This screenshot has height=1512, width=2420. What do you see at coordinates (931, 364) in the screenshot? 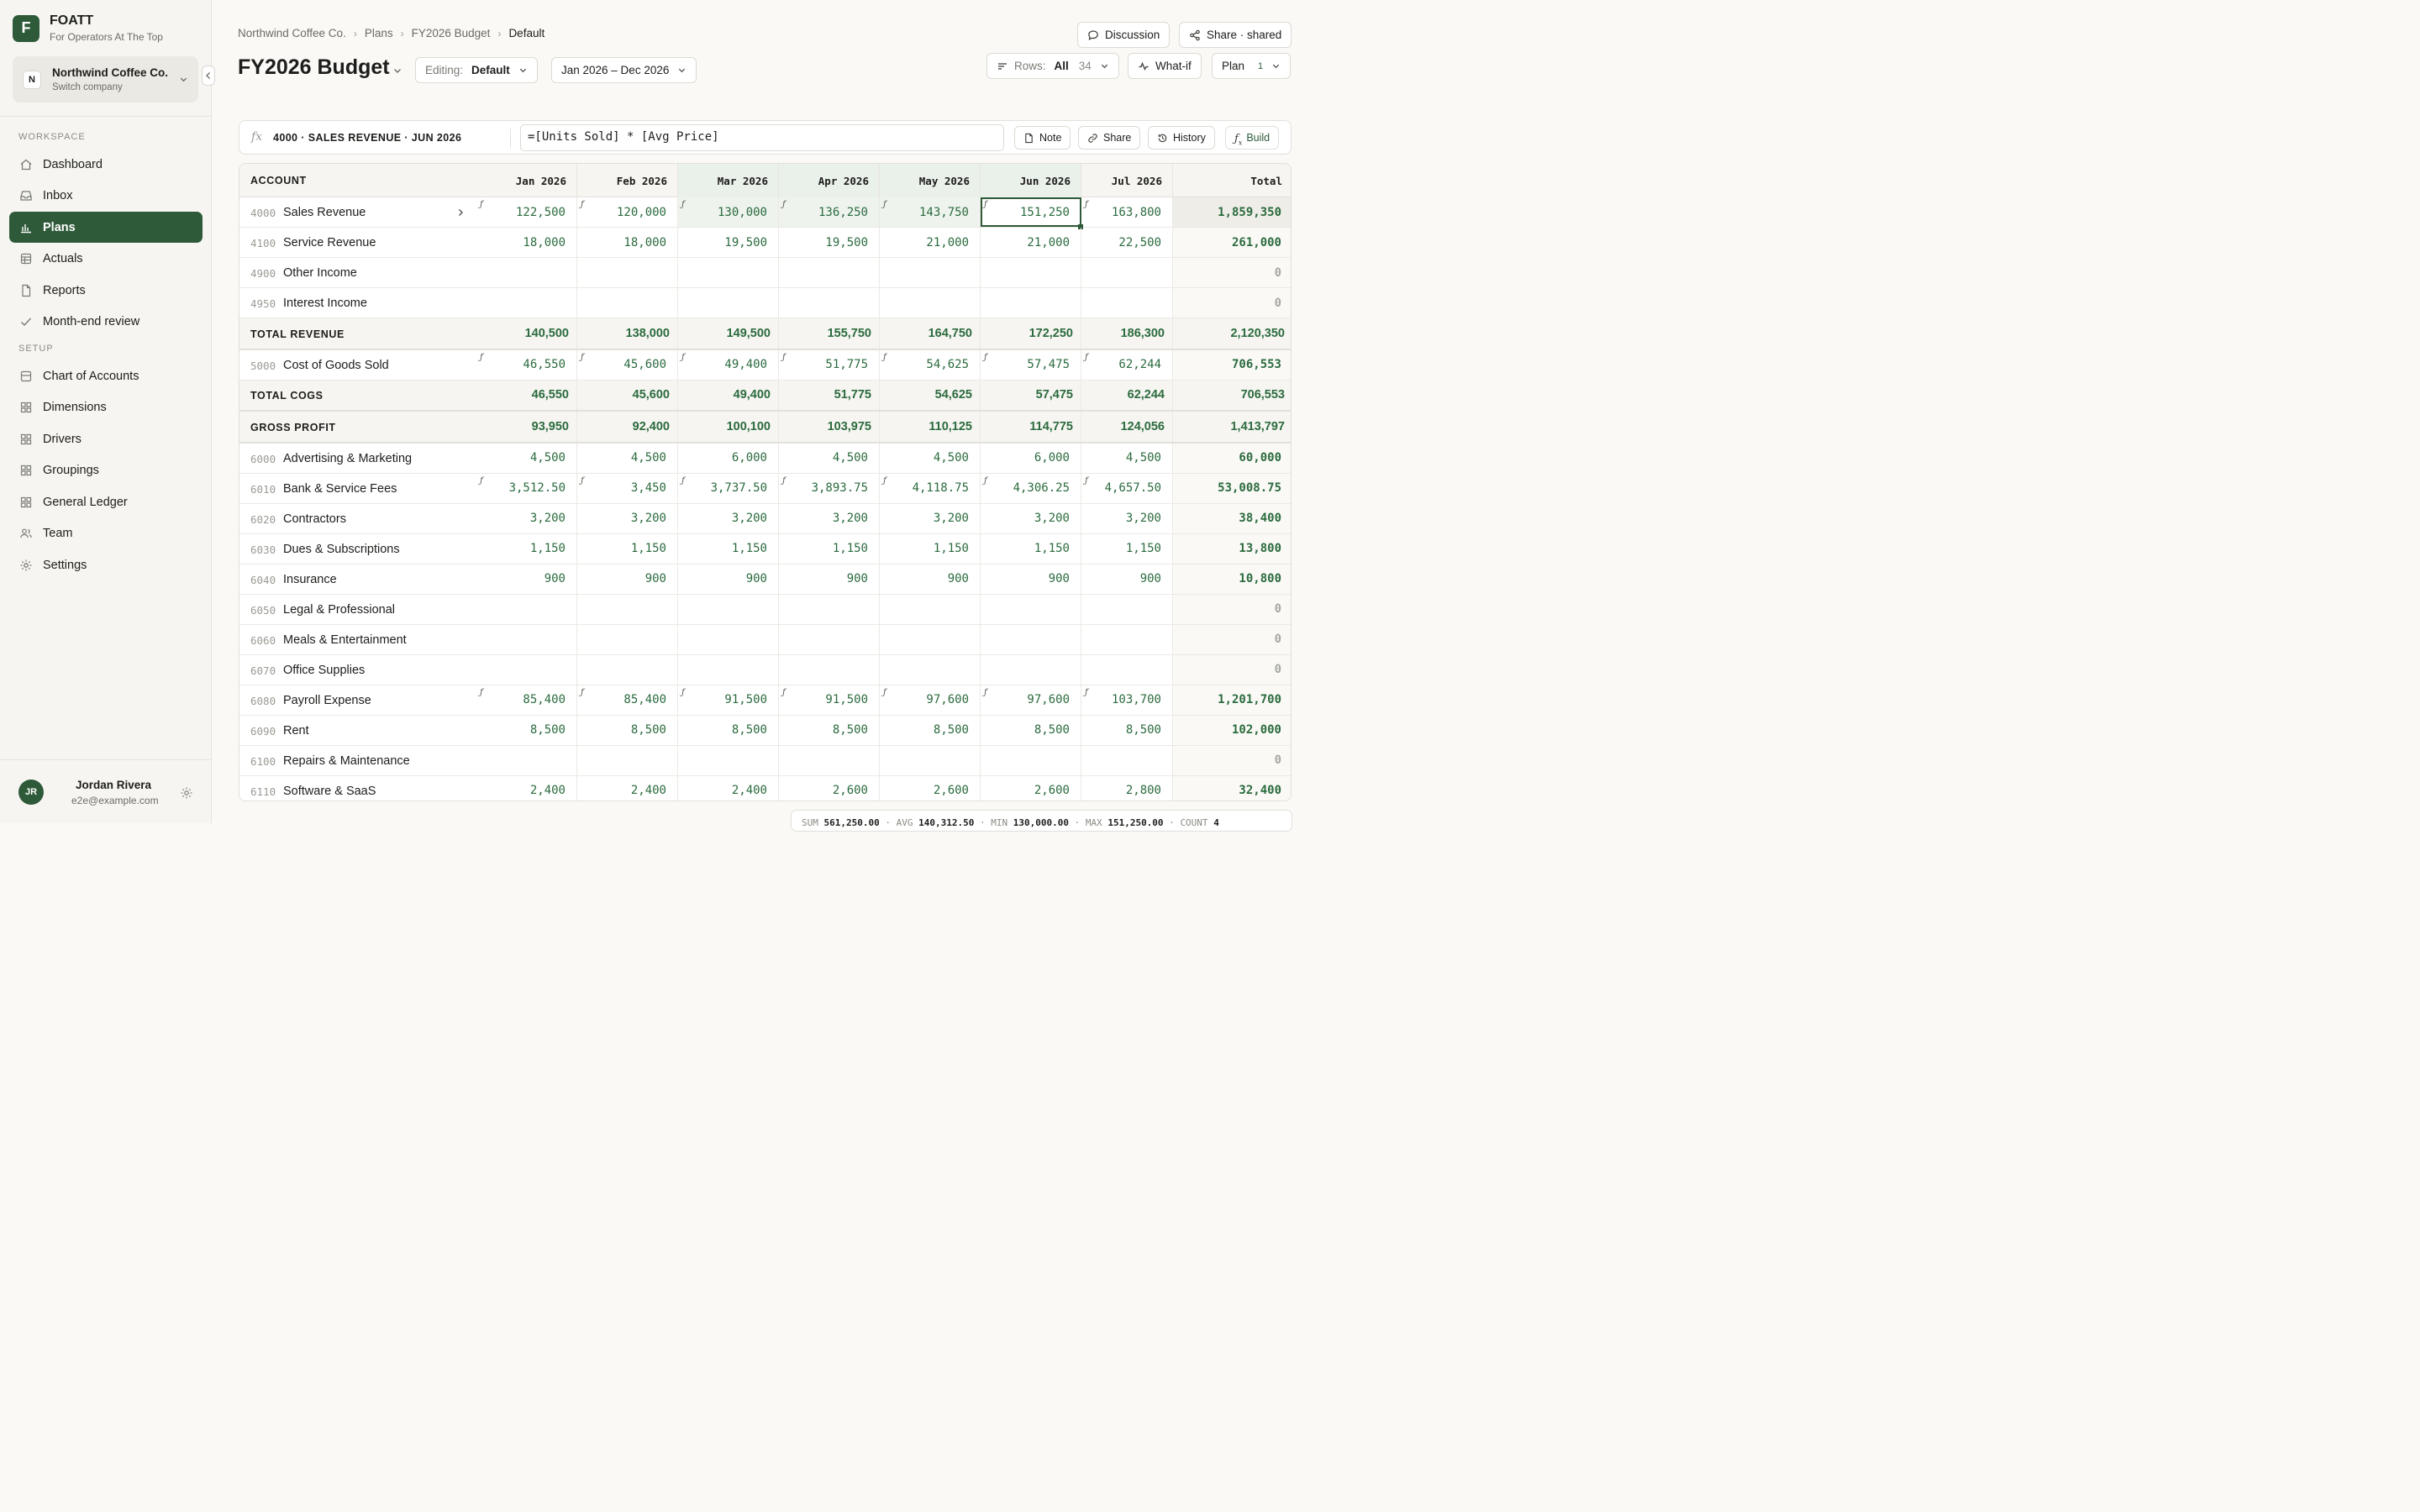
I see `value-cell: ƒ 54,625` at bounding box center [931, 364].